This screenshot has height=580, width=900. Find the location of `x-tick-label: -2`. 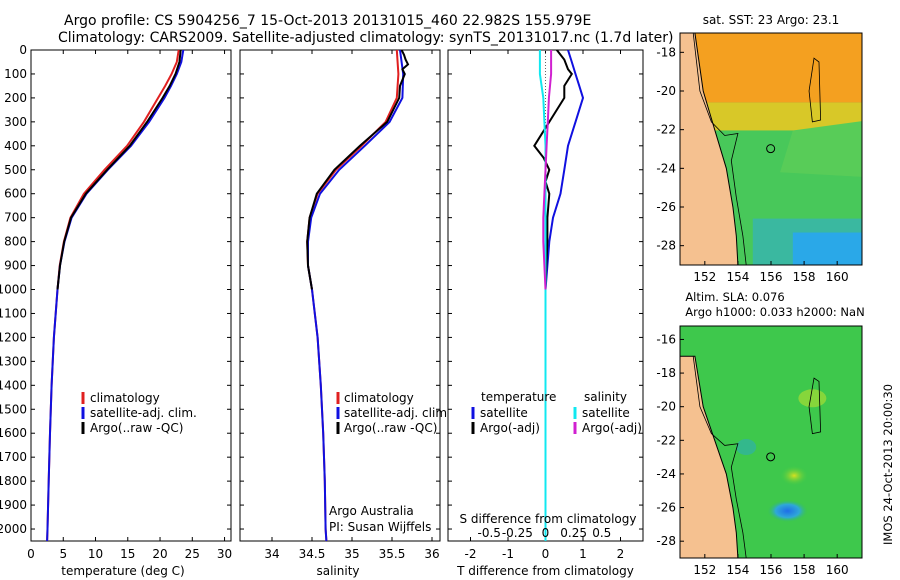

x-tick-label: -2 is located at coordinates (471, 554).